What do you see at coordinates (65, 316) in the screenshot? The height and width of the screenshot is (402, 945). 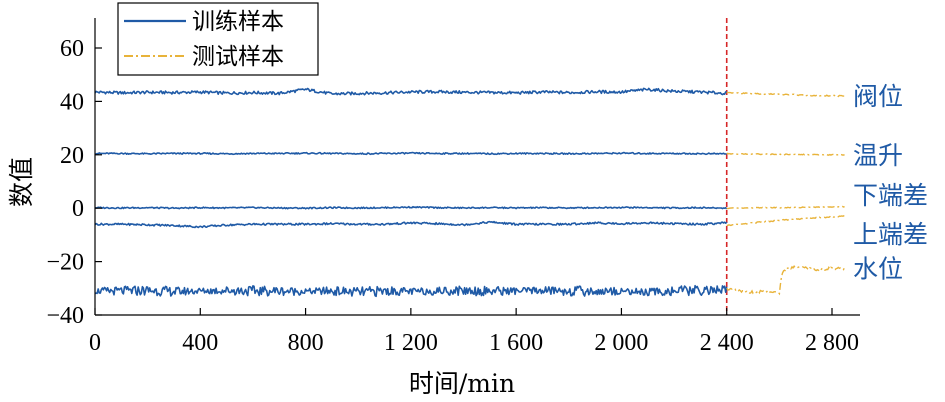 I see `y-tick-label: −40` at bounding box center [65, 316].